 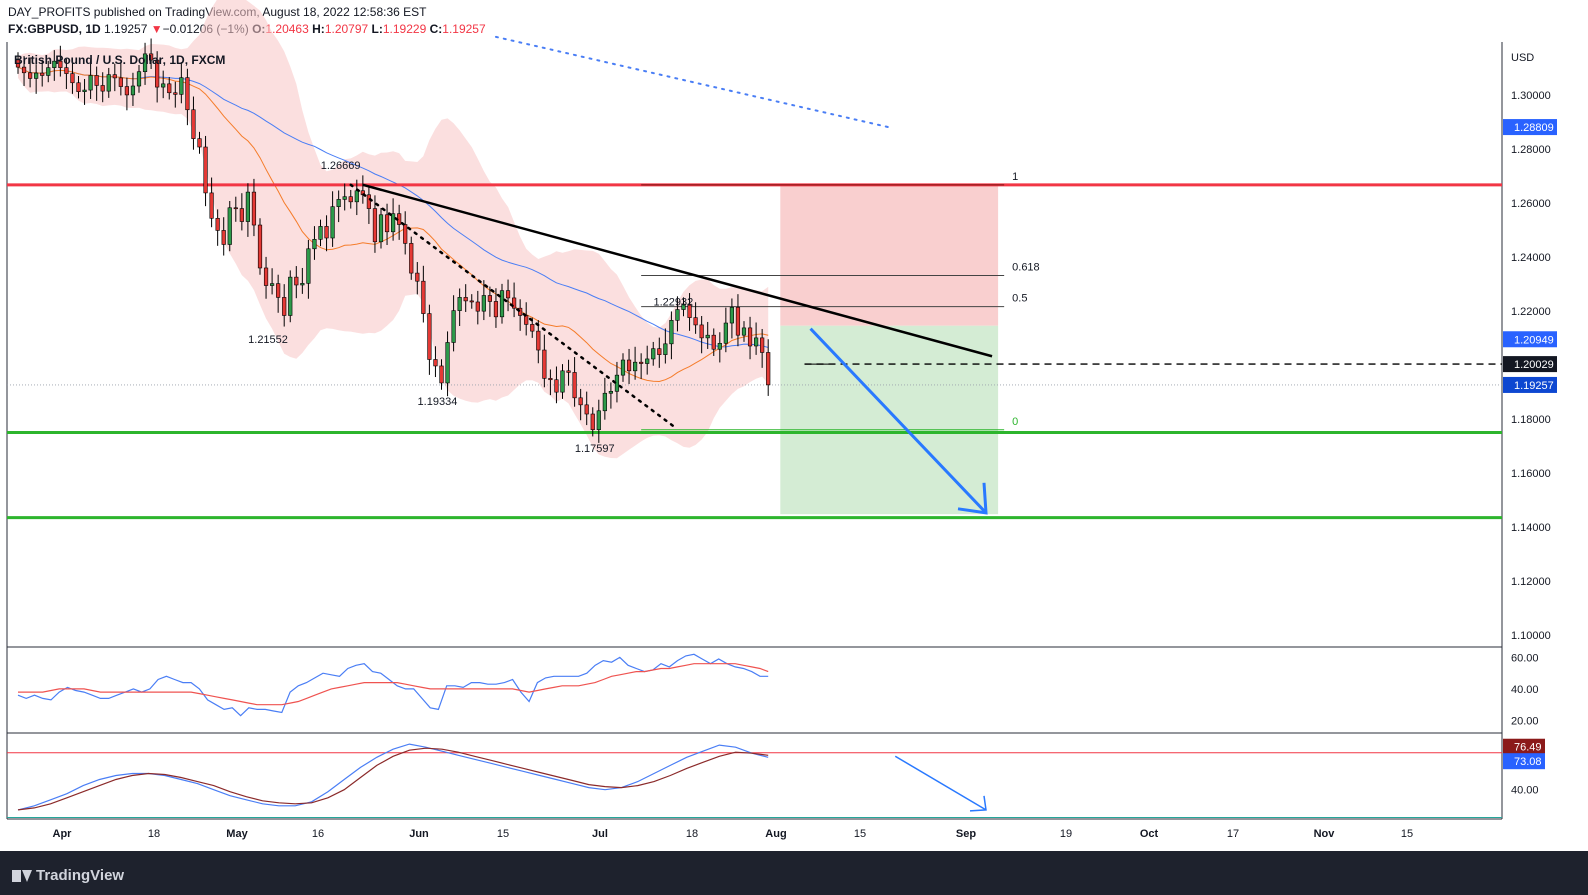 What do you see at coordinates (889, 255) in the screenshot?
I see `stop-loss-zone` at bounding box center [889, 255].